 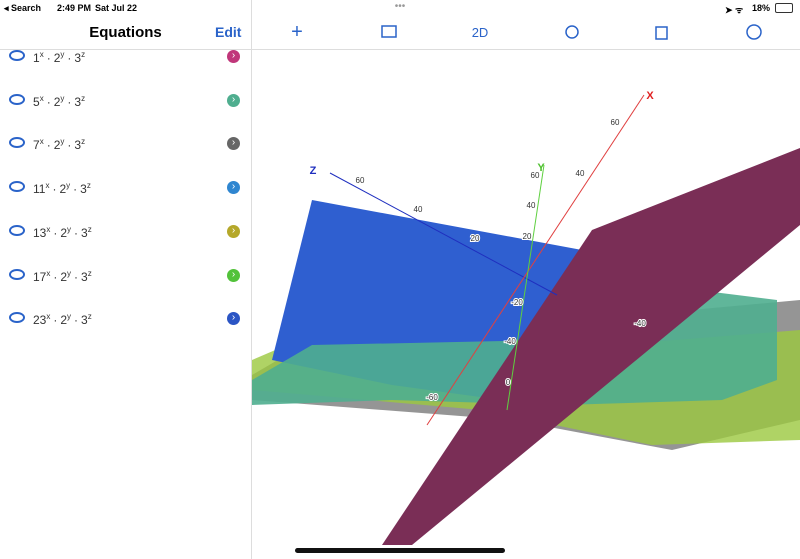 What do you see at coordinates (40, 276) in the screenshot?
I see `base: 17` at bounding box center [40, 276].